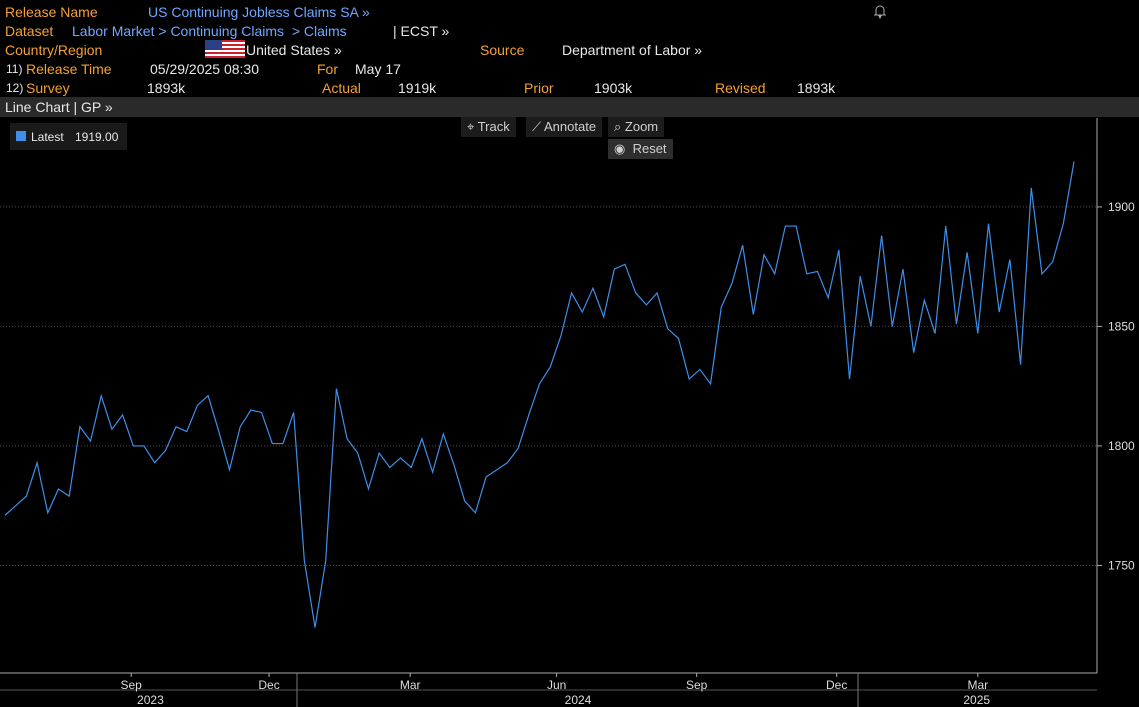  I want to click on x-tick-label: Jun, so click(556, 685).